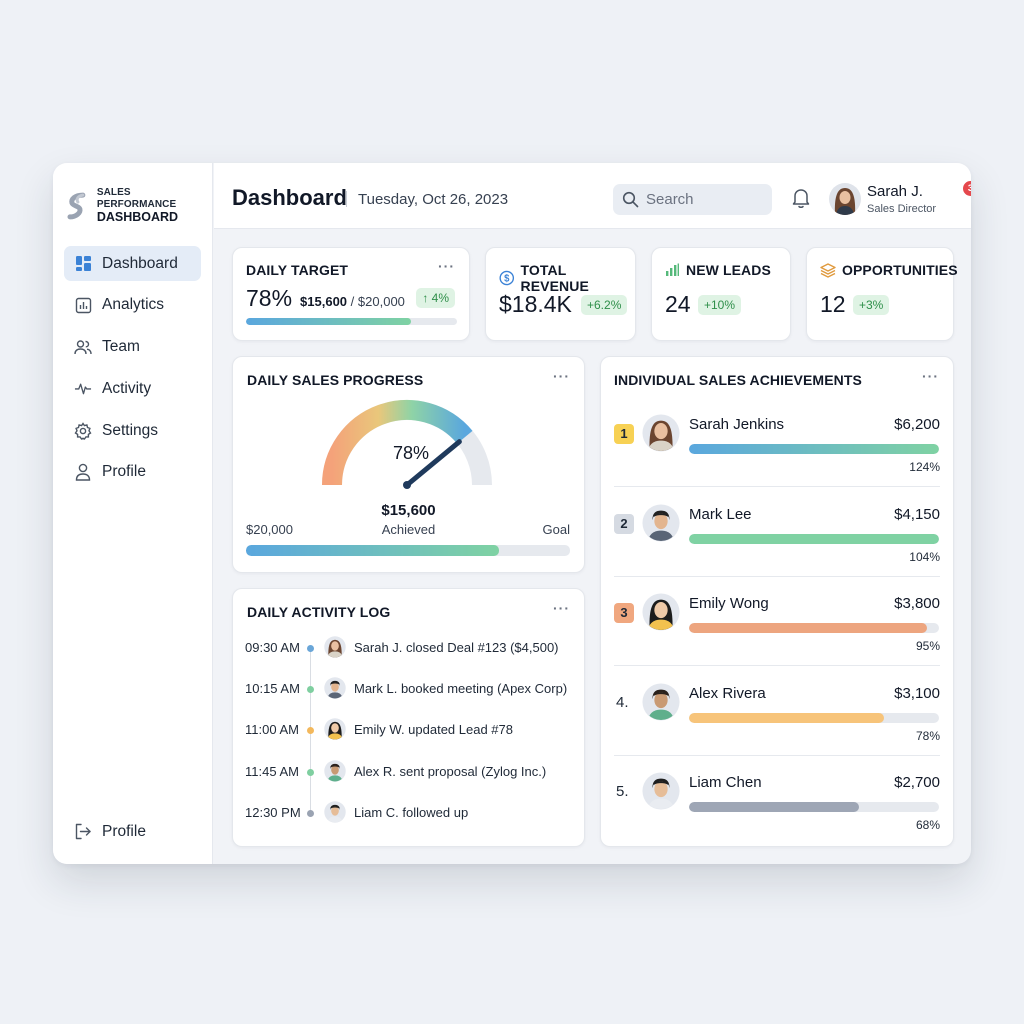  What do you see at coordinates (273, 812) in the screenshot?
I see `activity-time: 12:30 PM` at bounding box center [273, 812].